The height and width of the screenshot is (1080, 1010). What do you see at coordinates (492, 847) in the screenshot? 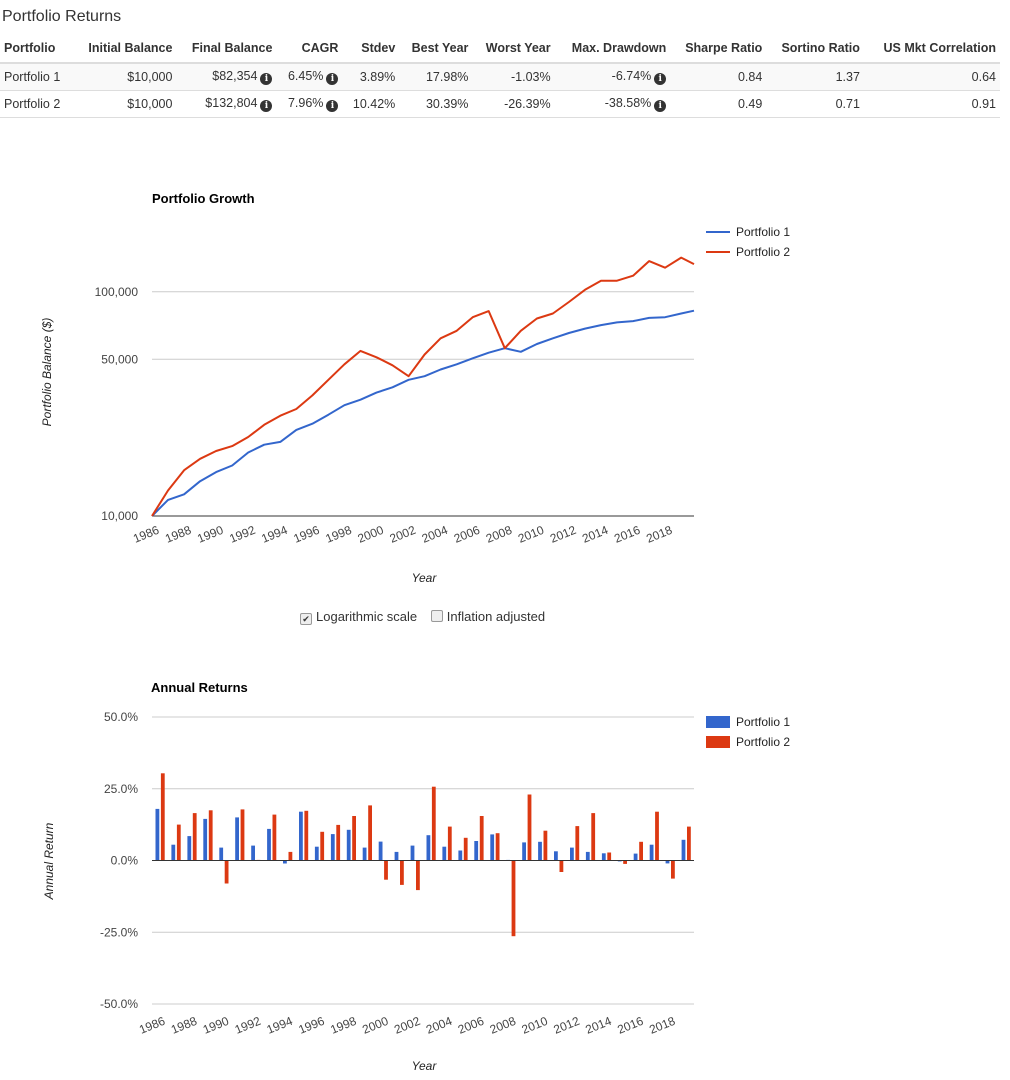
I see `bar-portfolio-1-2007` at bounding box center [492, 847].